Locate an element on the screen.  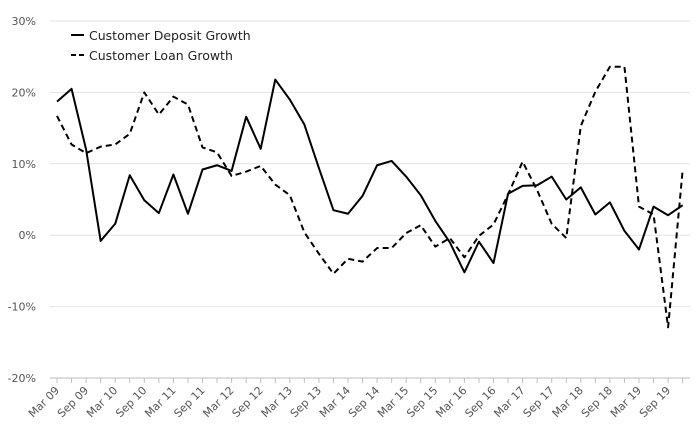
x-tick-label: Mar 13 is located at coordinates (277, 402).